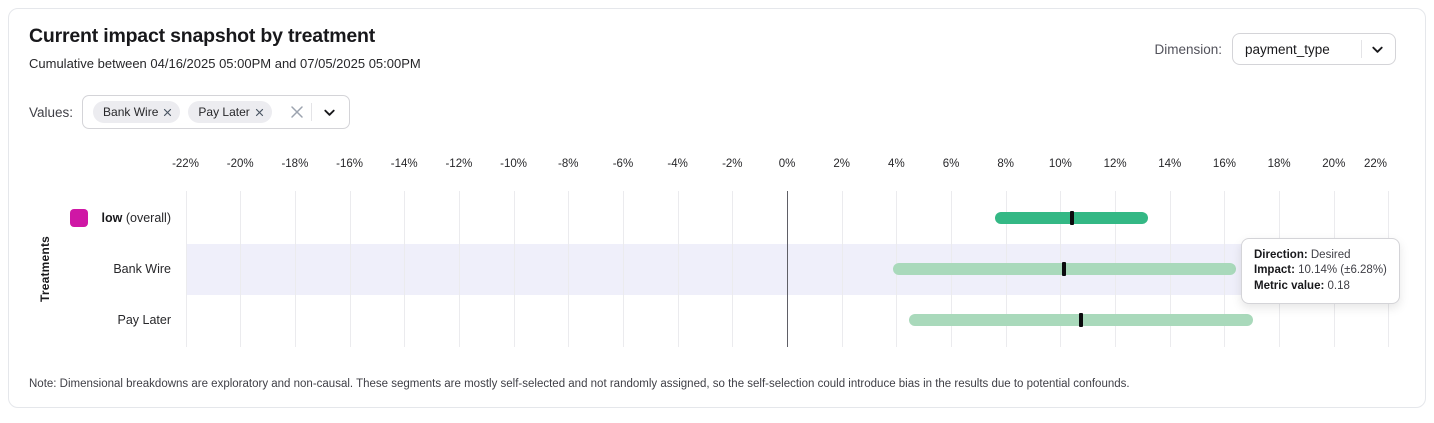  What do you see at coordinates (787, 164) in the screenshot?
I see `x-axis-tick-label: 0%` at bounding box center [787, 164].